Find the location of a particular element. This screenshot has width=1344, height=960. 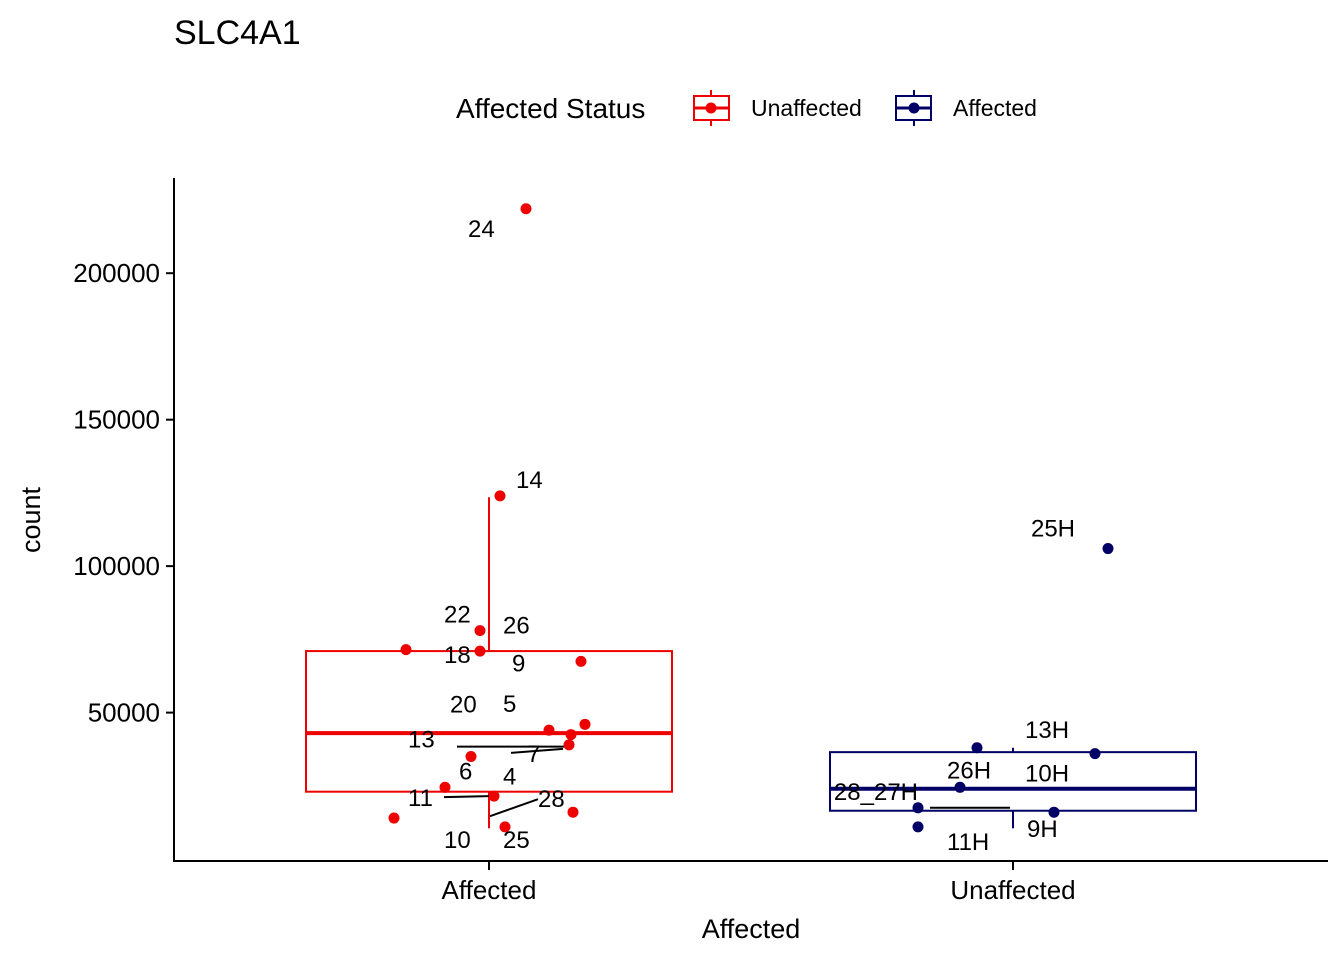

point-label-10H: 10H is located at coordinates (1047, 774).